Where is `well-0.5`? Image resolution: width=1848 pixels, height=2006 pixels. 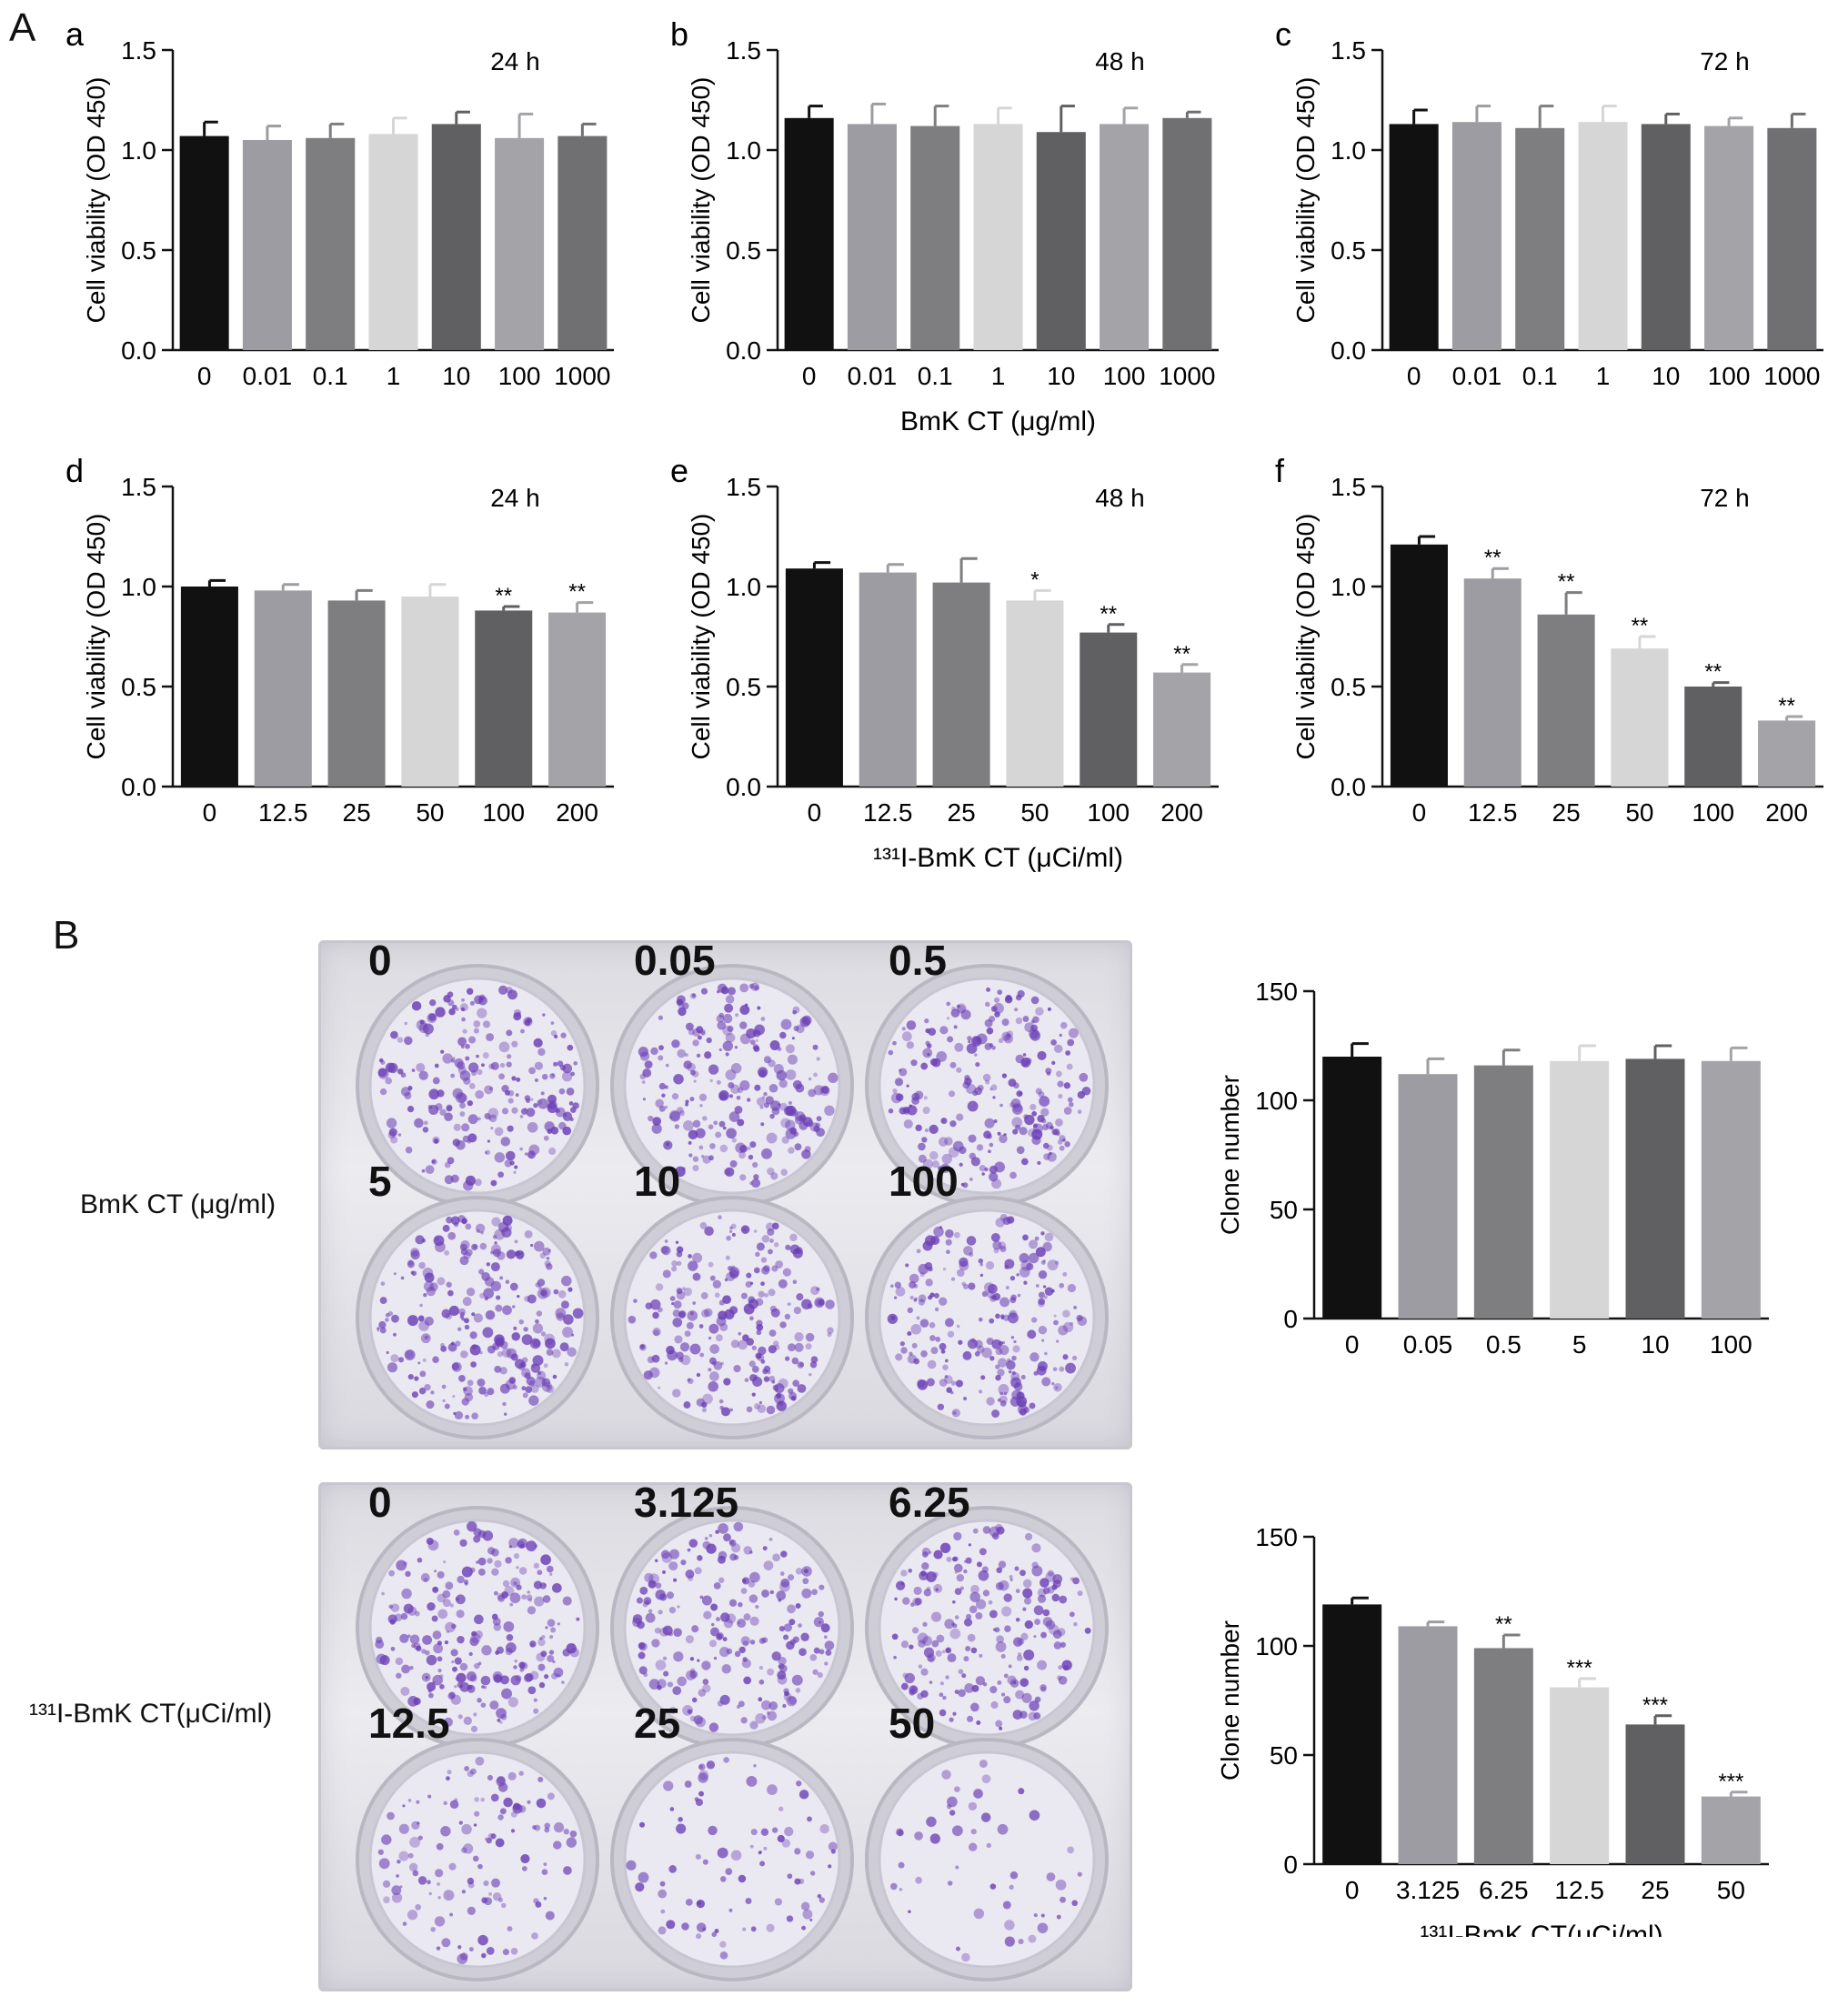 well-0.5 is located at coordinates (987, 1086).